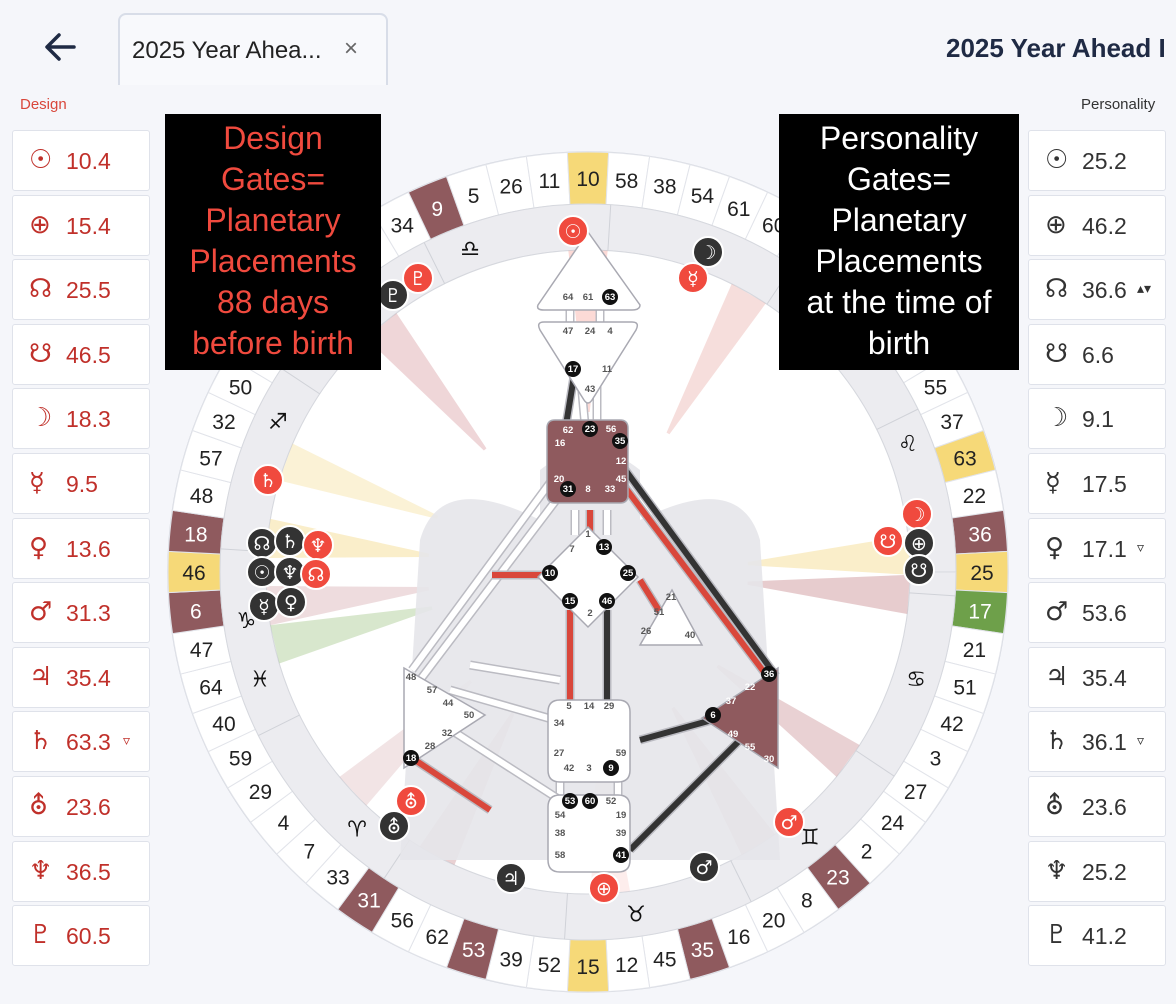 The height and width of the screenshot is (1004, 1176). I want to click on personality-planet-card-neptune: ♆ 25.2, so click(1097, 871).